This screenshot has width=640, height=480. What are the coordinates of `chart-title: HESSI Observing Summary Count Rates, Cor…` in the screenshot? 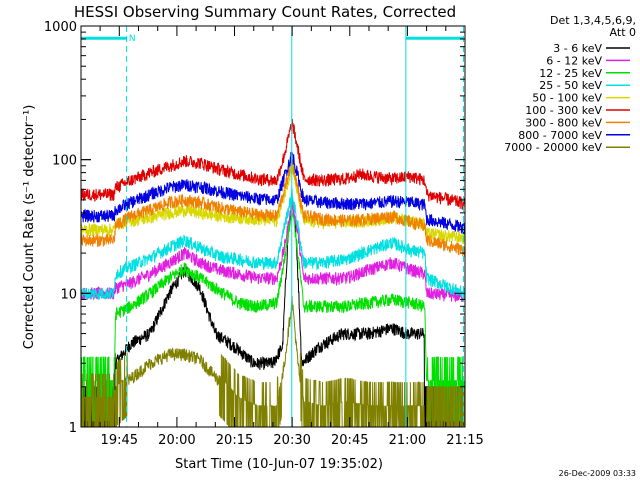 It's located at (265, 12).